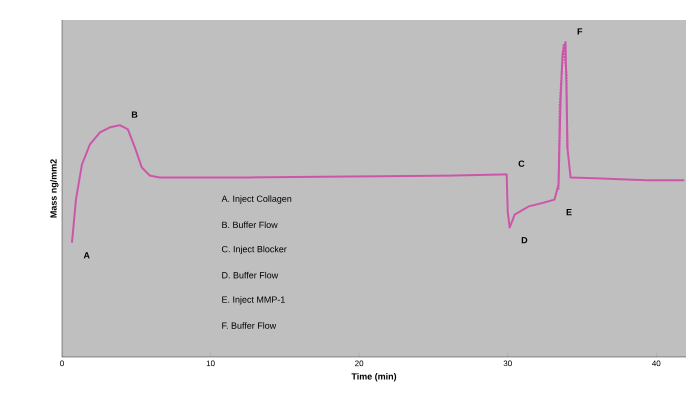 The image size is (689, 408). I want to click on annotation: D, so click(525, 240).